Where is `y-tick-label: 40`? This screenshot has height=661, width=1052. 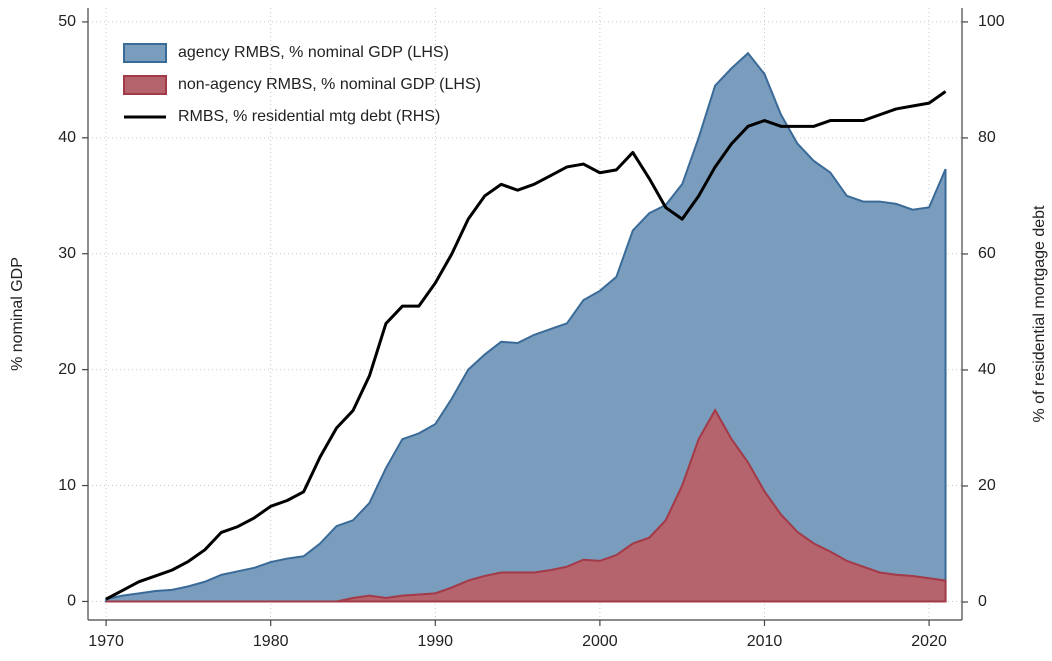
y-tick-label: 40 is located at coordinates (67, 137).